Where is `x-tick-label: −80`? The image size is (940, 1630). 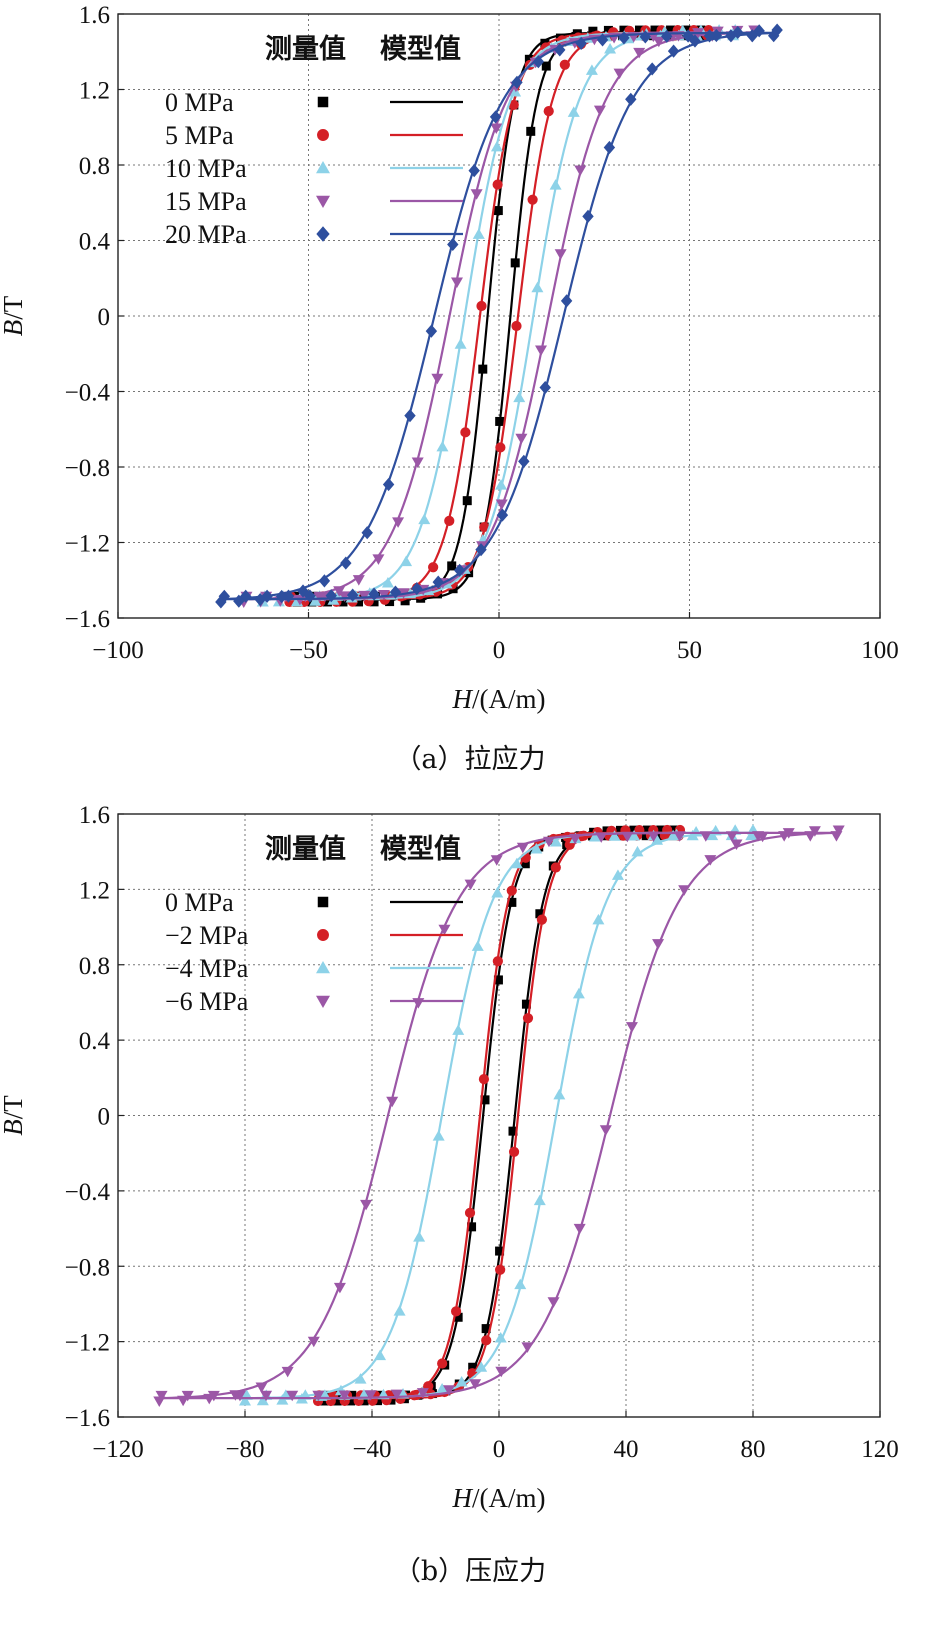 x-tick-label: −80 is located at coordinates (244, 1449).